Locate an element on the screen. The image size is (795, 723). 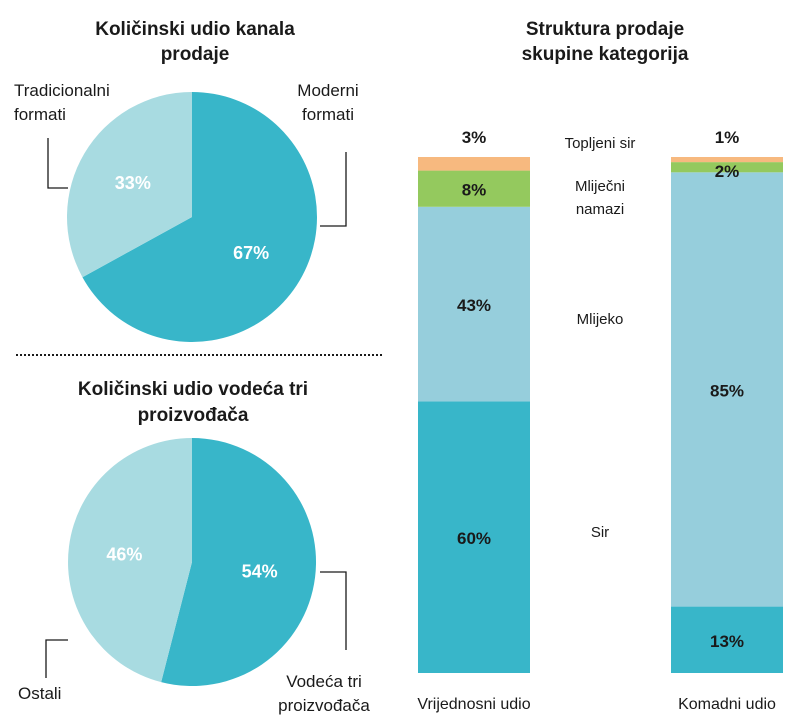
bar-value-label: 85% is located at coordinates (727, 390).